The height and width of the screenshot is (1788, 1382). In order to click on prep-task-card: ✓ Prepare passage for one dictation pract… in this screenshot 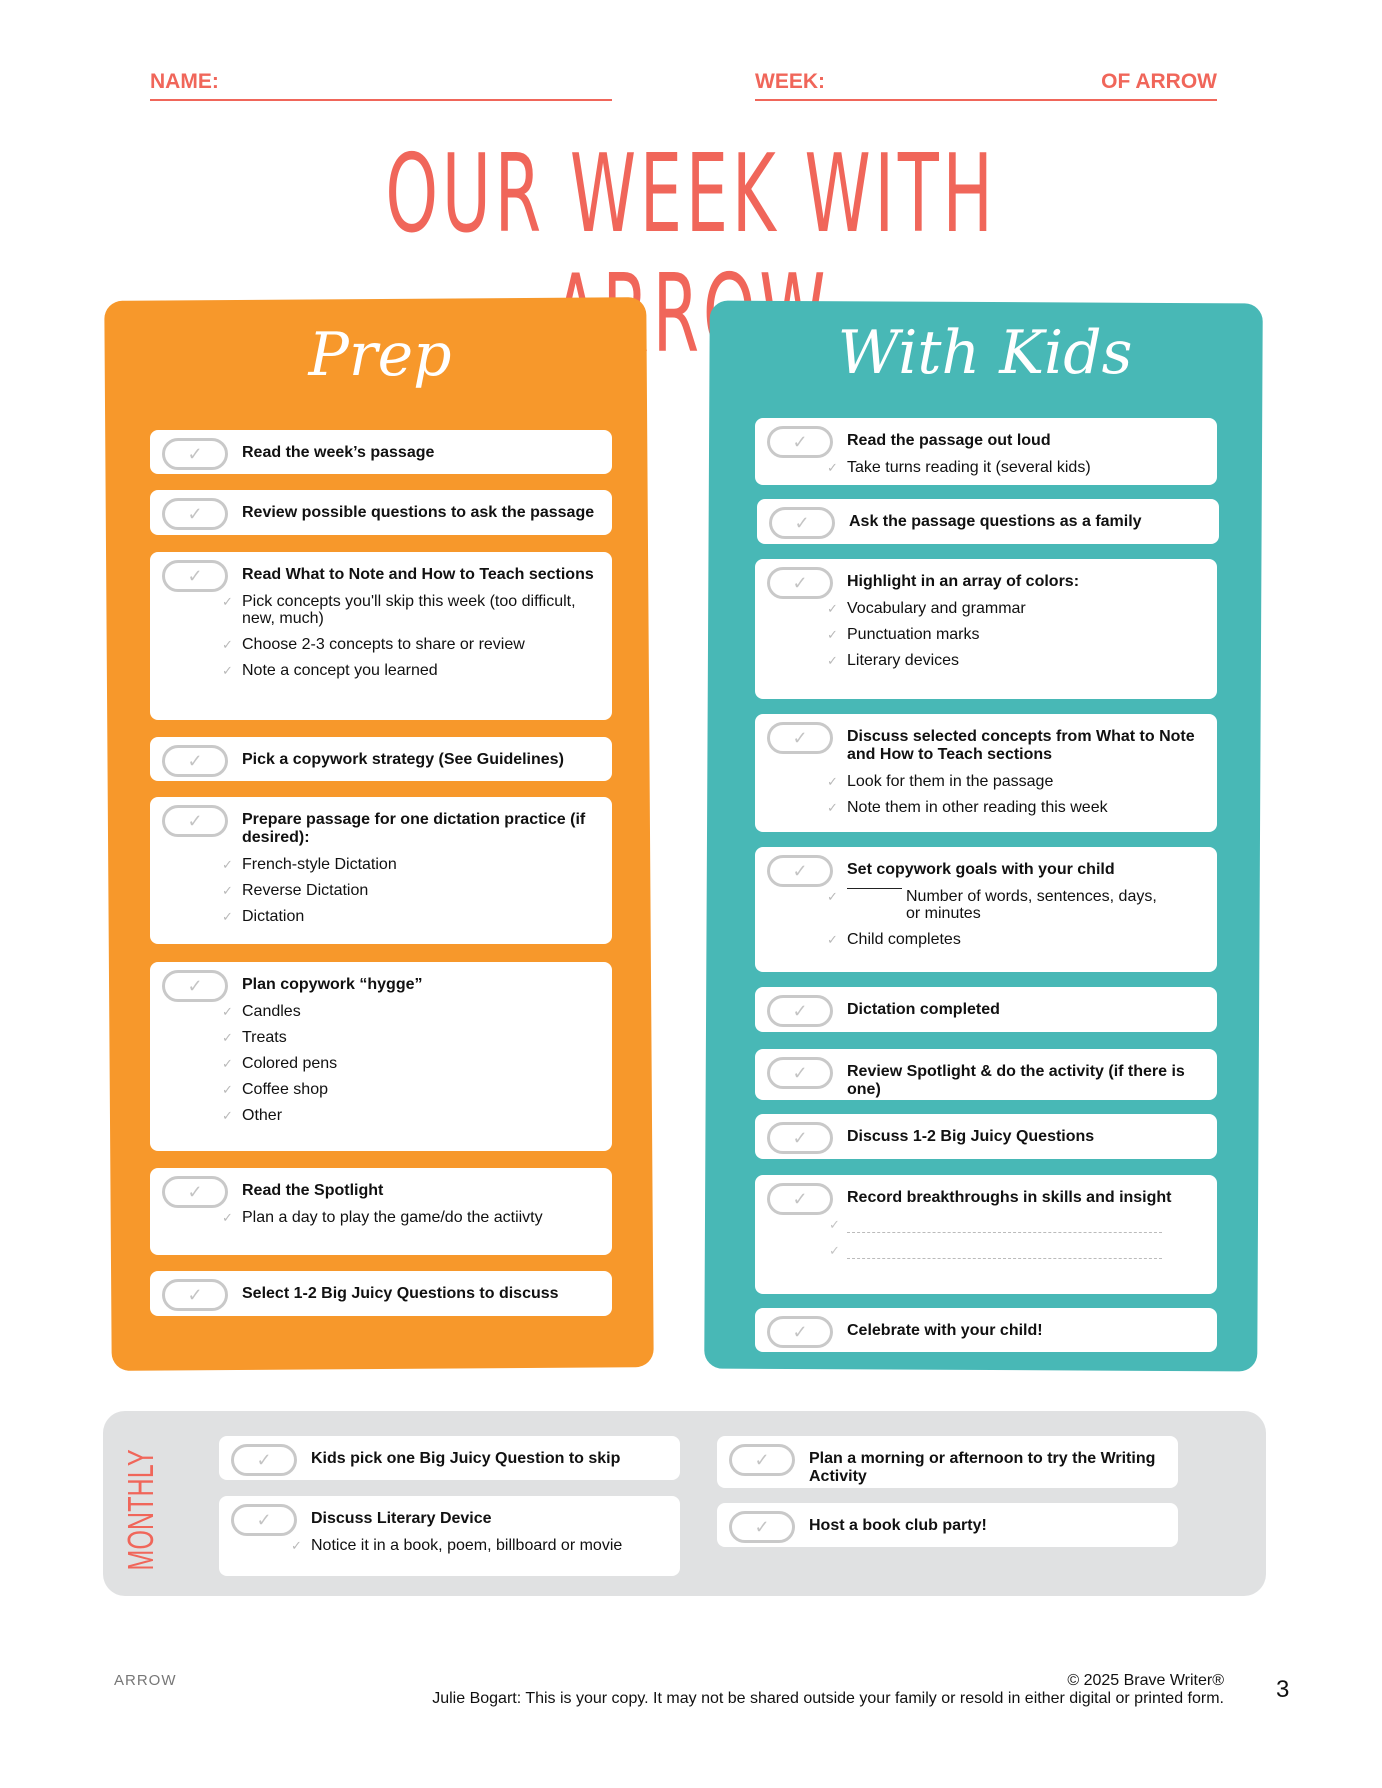, I will do `click(381, 870)`.